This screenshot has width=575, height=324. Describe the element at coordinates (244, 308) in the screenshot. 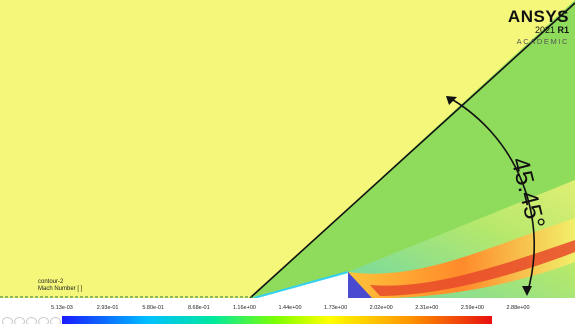

I see `legend-tick: 1.16e+00` at that location.